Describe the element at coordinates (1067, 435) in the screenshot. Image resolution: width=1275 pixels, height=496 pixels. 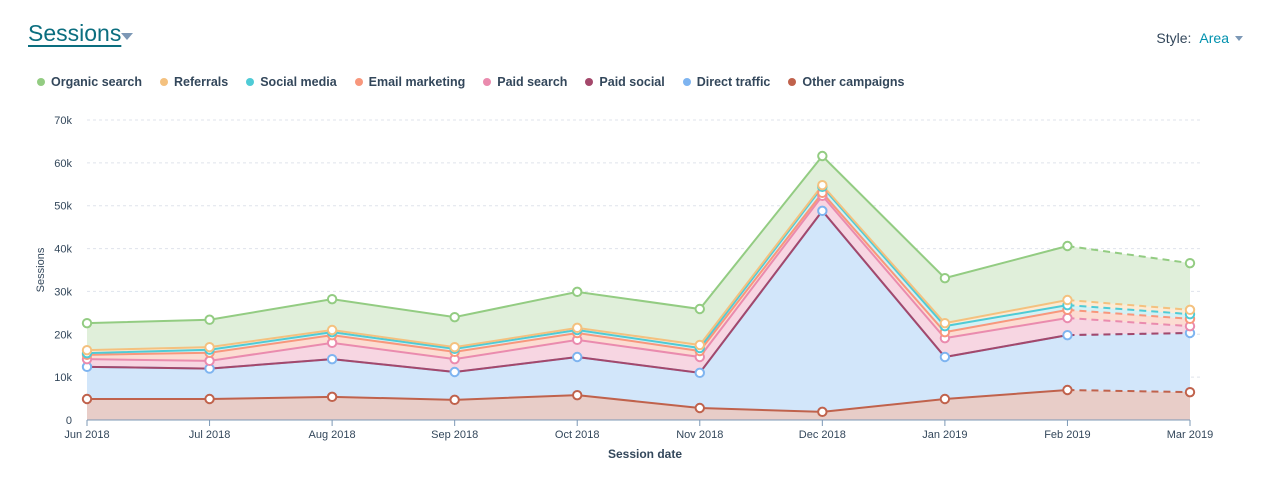
I see `x-tick-label: Feb 2019` at that location.